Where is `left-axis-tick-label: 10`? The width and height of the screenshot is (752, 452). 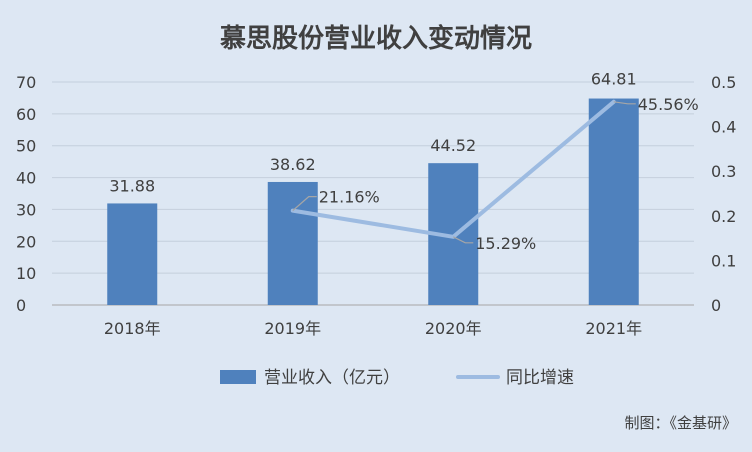 left-axis-tick-label: 10 is located at coordinates (26, 273).